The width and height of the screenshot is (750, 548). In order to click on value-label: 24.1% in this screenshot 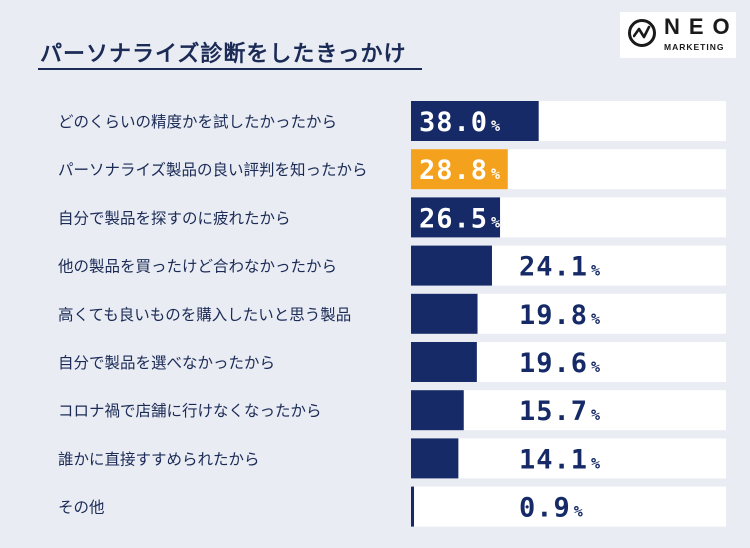, I will do `click(560, 267)`.